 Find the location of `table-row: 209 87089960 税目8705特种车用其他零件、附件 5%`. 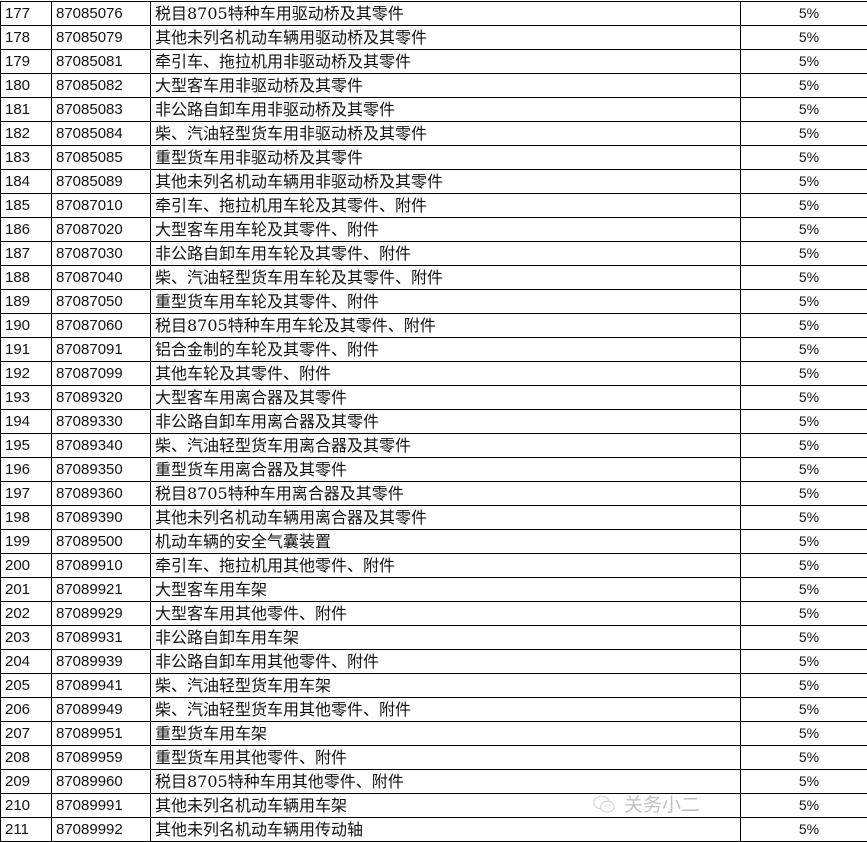

table-row: 209 87089960 税目8705特种车用其他零件、附件 5% is located at coordinates (433, 781).